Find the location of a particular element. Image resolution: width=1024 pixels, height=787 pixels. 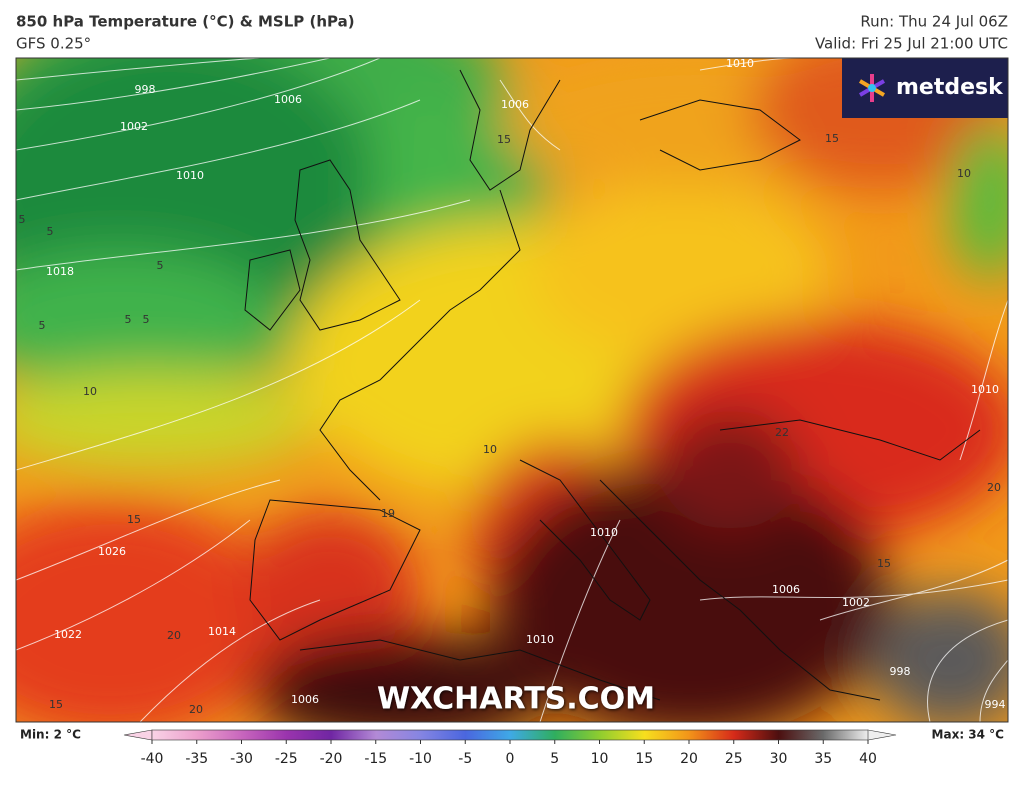

colorbar-tick-label: 0 is located at coordinates (510, 759).